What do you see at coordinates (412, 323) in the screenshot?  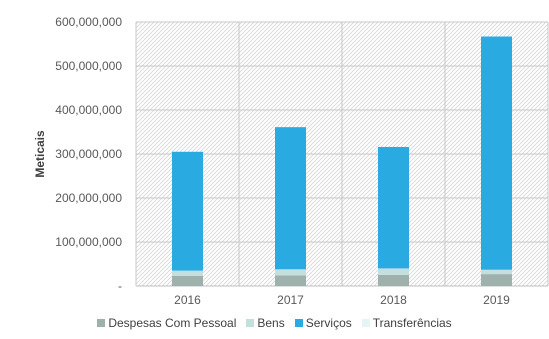 I see `legend-label: Transferências` at bounding box center [412, 323].